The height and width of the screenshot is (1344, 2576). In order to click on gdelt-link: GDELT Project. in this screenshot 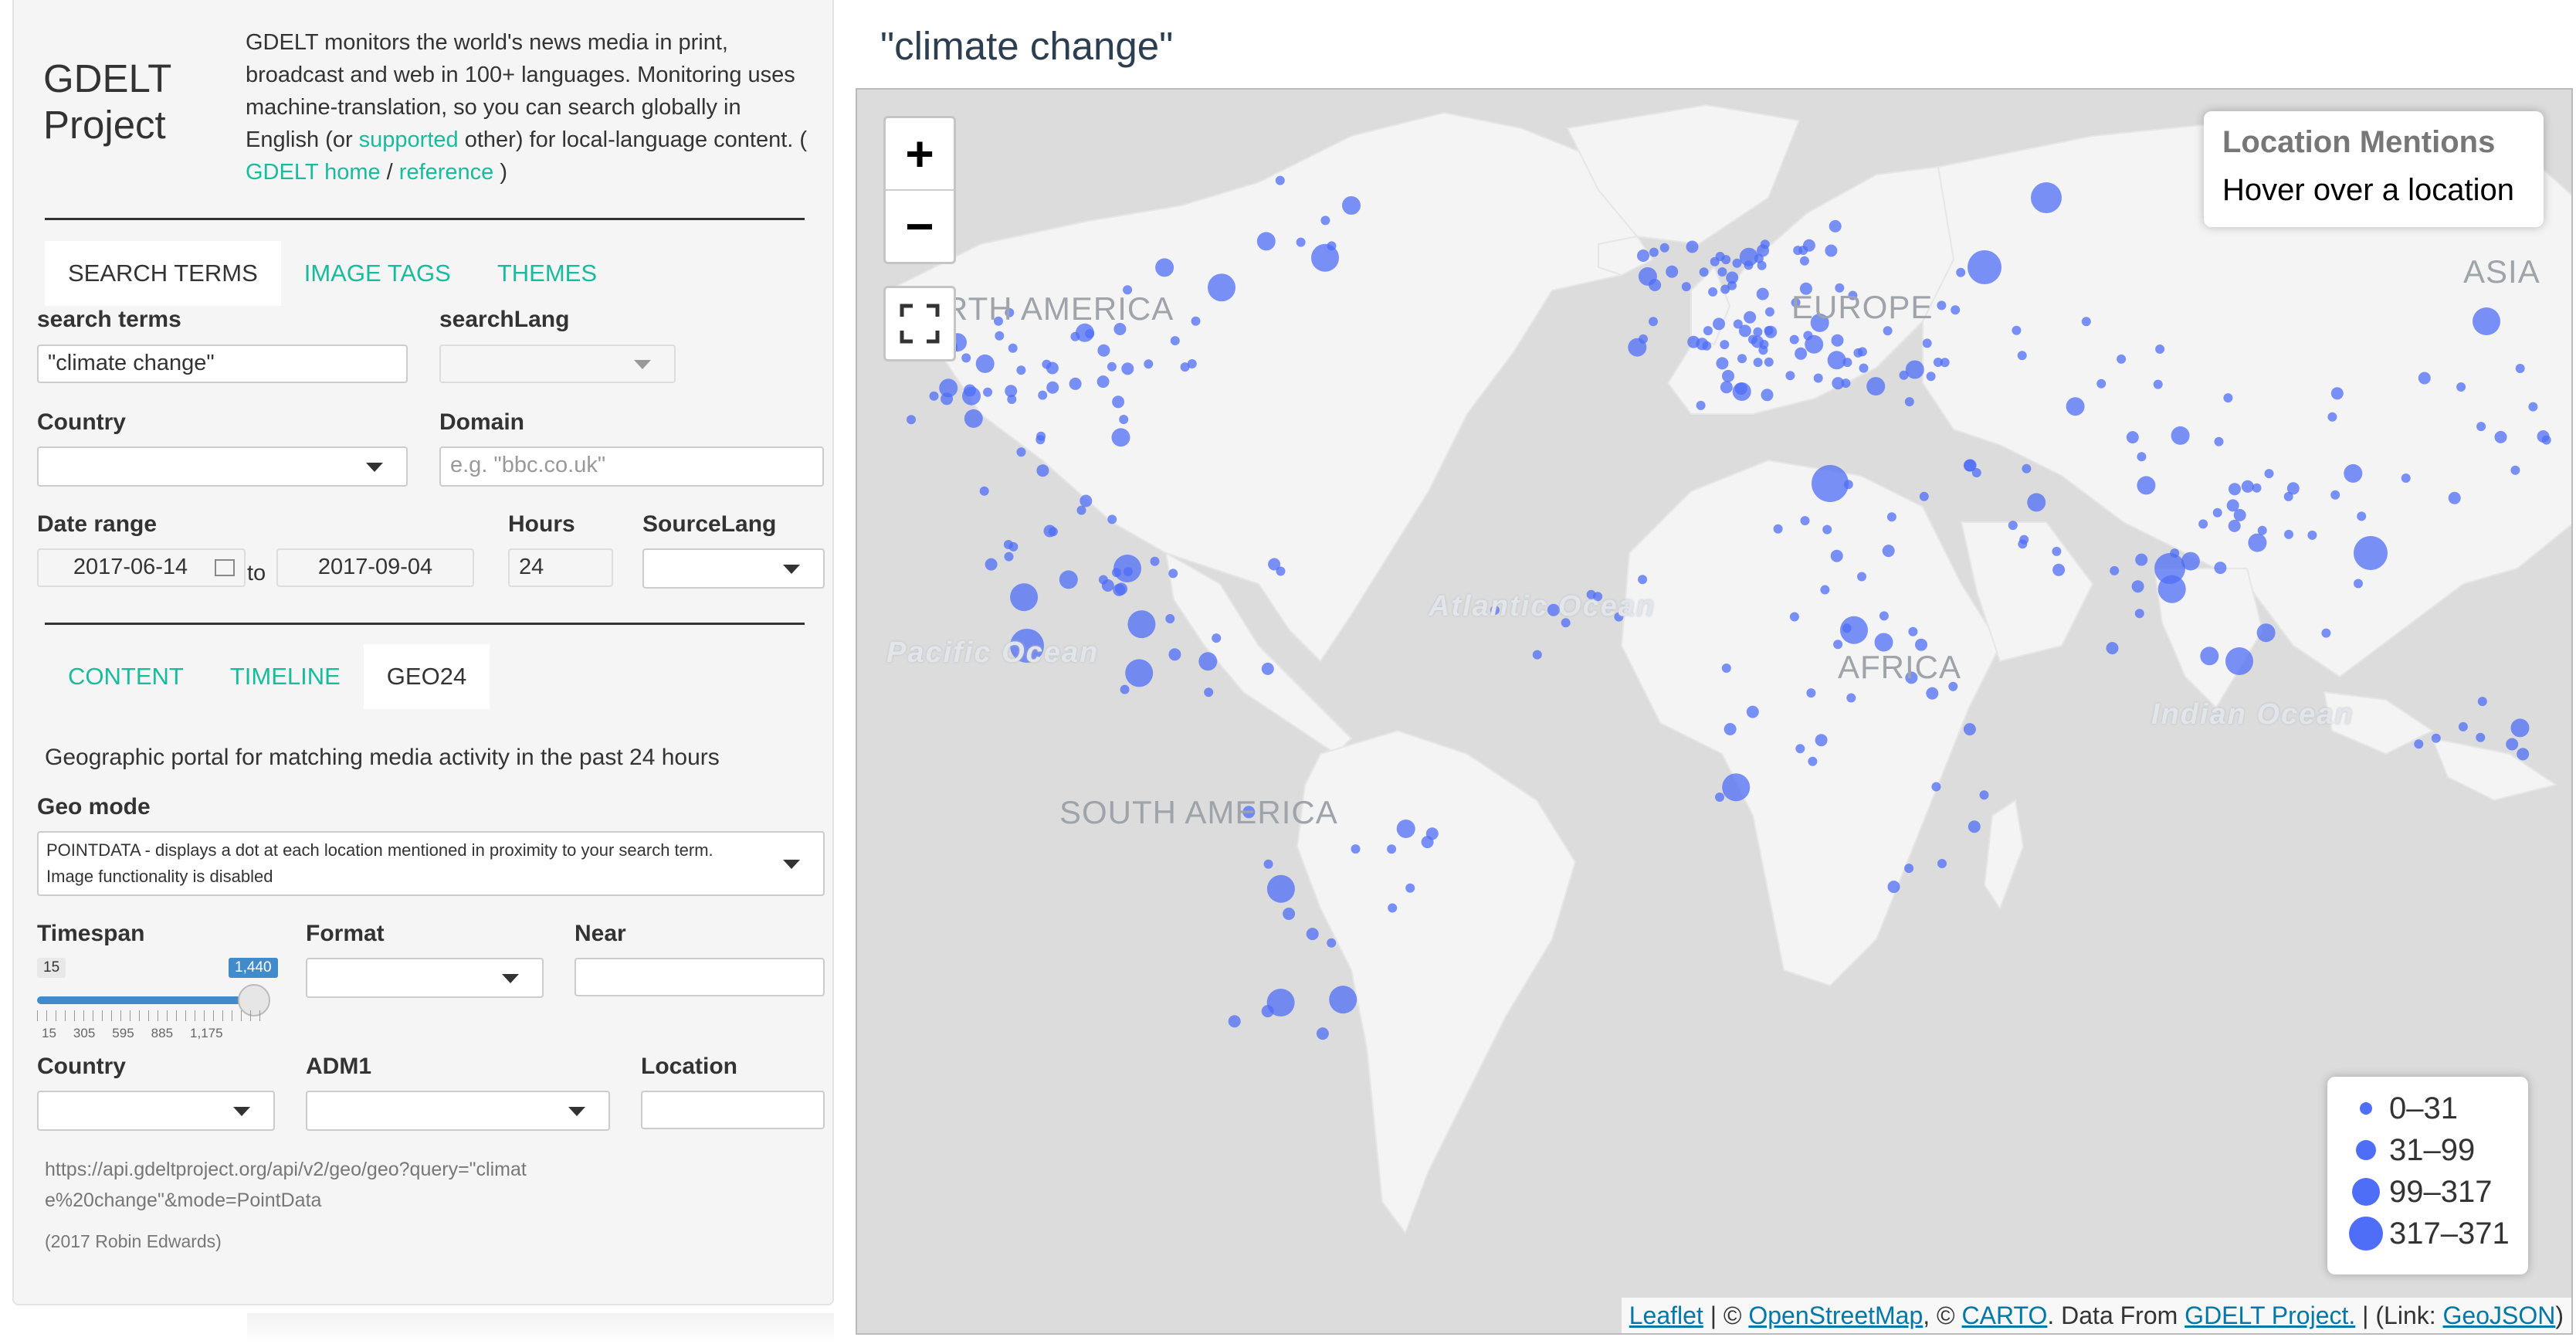, I will do `click(2270, 1315)`.